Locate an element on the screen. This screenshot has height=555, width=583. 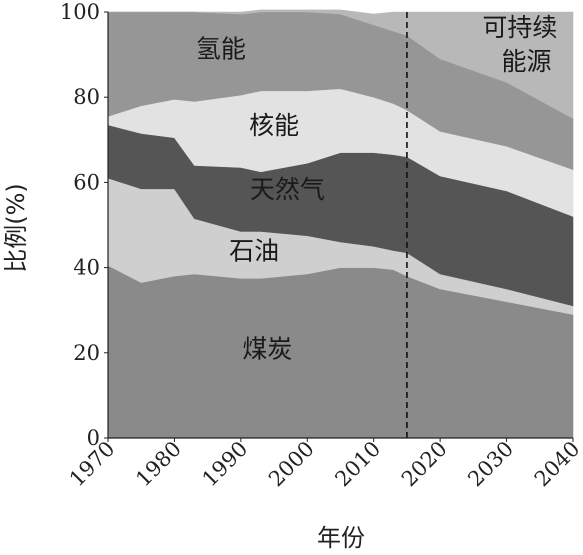
y-tick-label-0: 0 is located at coordinates (93, 438).